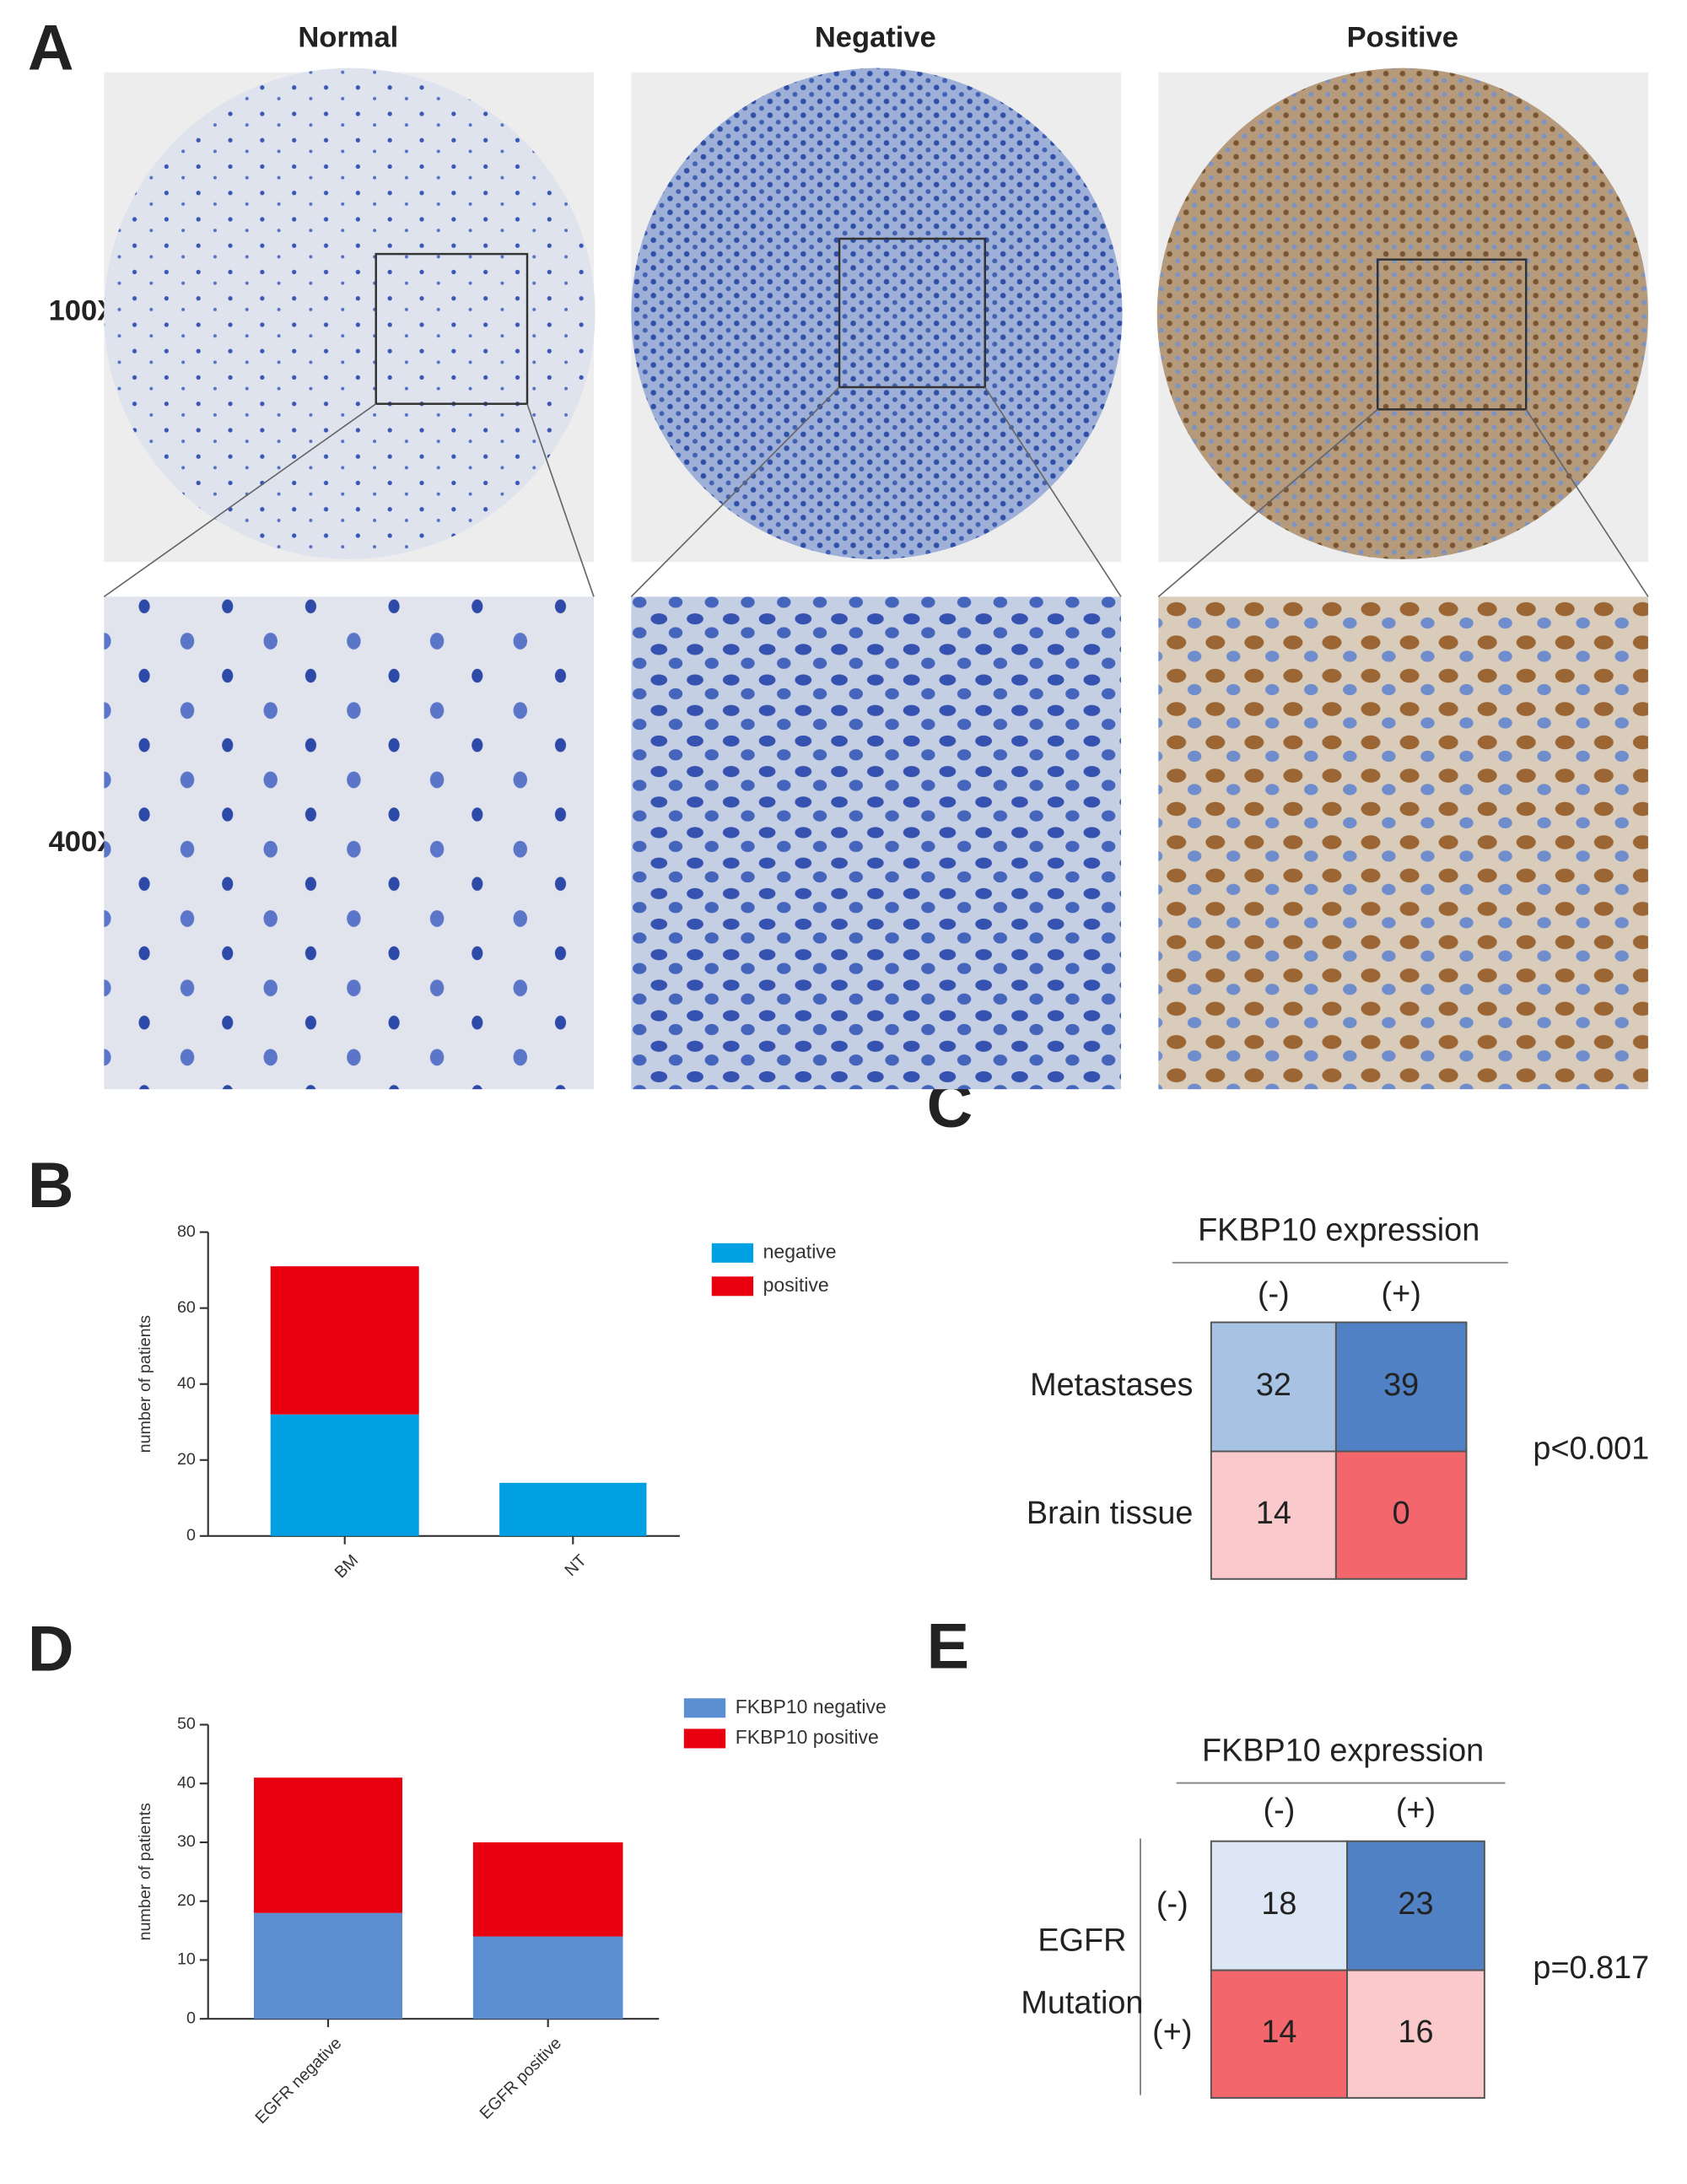  Describe the element at coordinates (796, 1285) in the screenshot. I see `legend-label: positive` at that location.